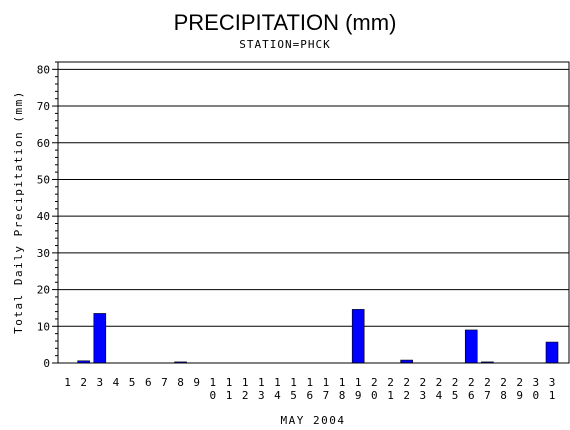 Image resolution: width=570 pixels, height=430 pixels. Describe the element at coordinates (43, 143) in the screenshot. I see `y-tick-label: 60` at that location.